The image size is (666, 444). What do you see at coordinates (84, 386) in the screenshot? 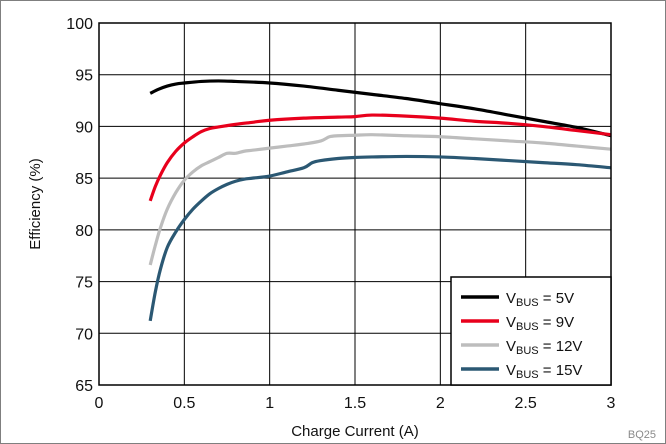
I see `y-tick-label: 65` at bounding box center [84, 386].